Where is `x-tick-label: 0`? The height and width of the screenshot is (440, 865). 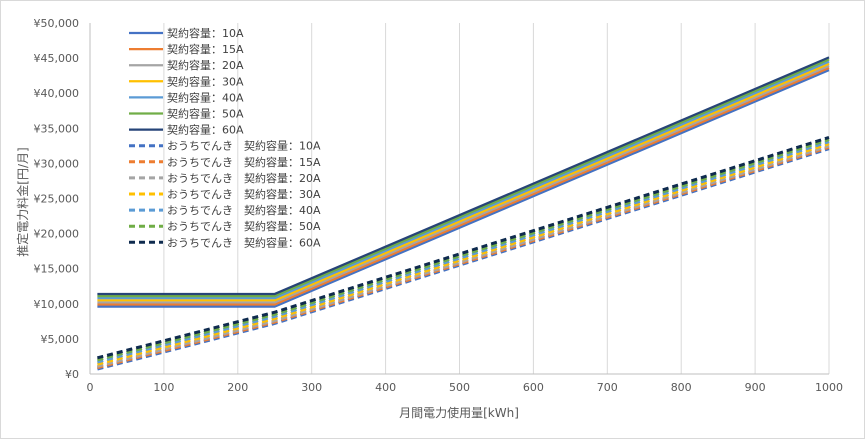
x-tick-label: 0 is located at coordinates (90, 387).